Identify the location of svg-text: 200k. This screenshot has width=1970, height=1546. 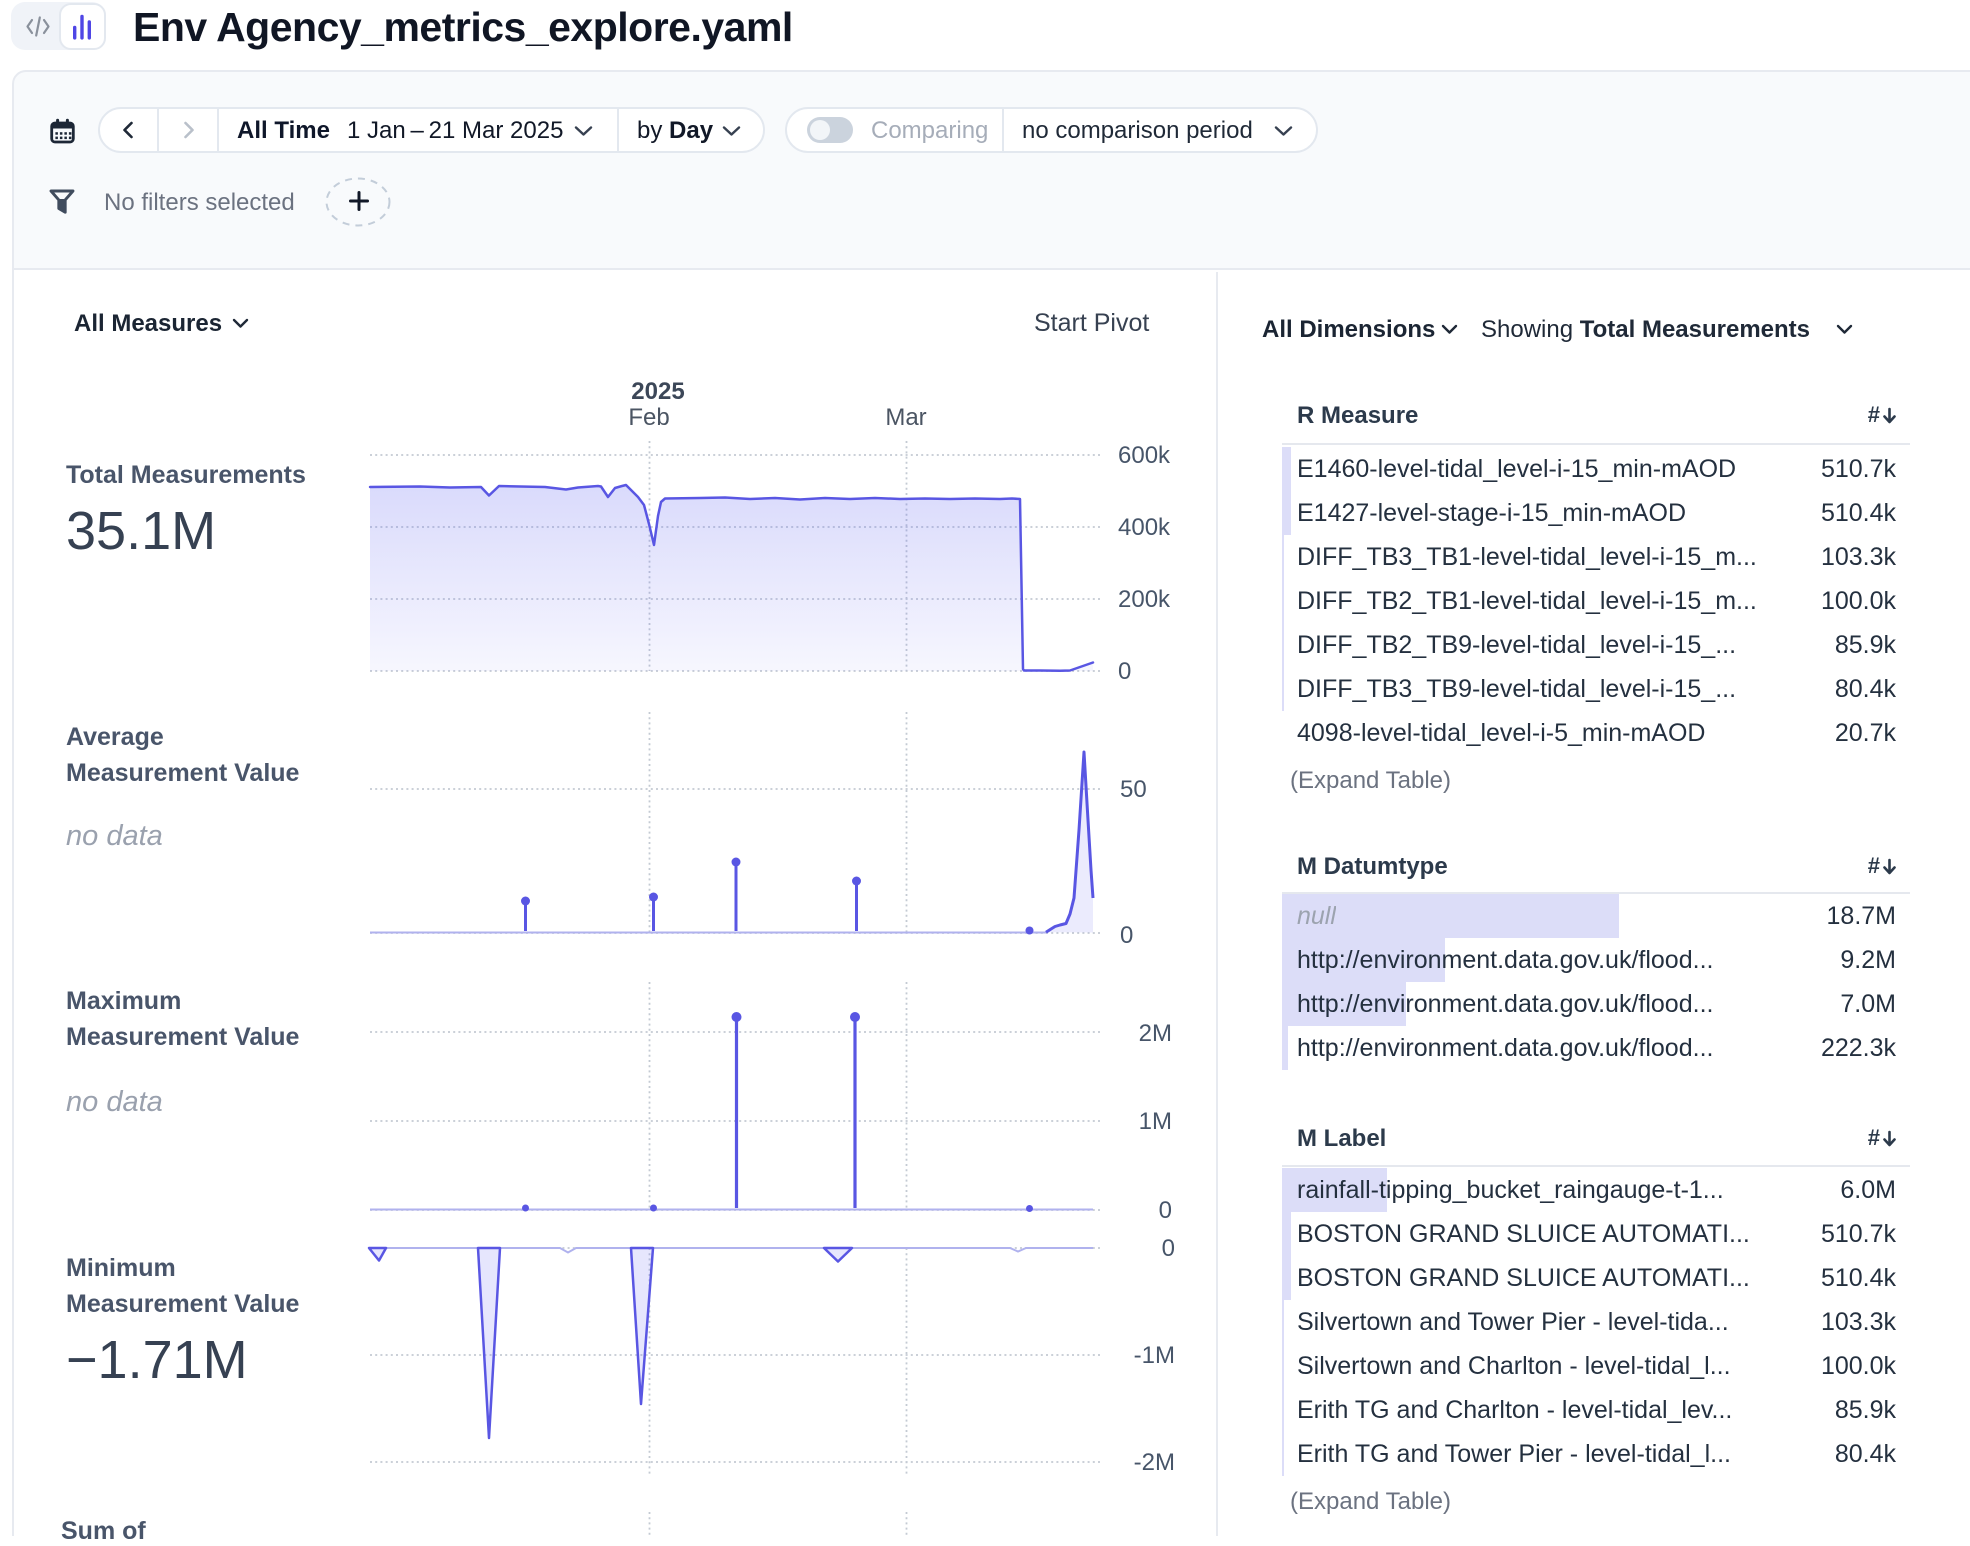
(1144, 599).